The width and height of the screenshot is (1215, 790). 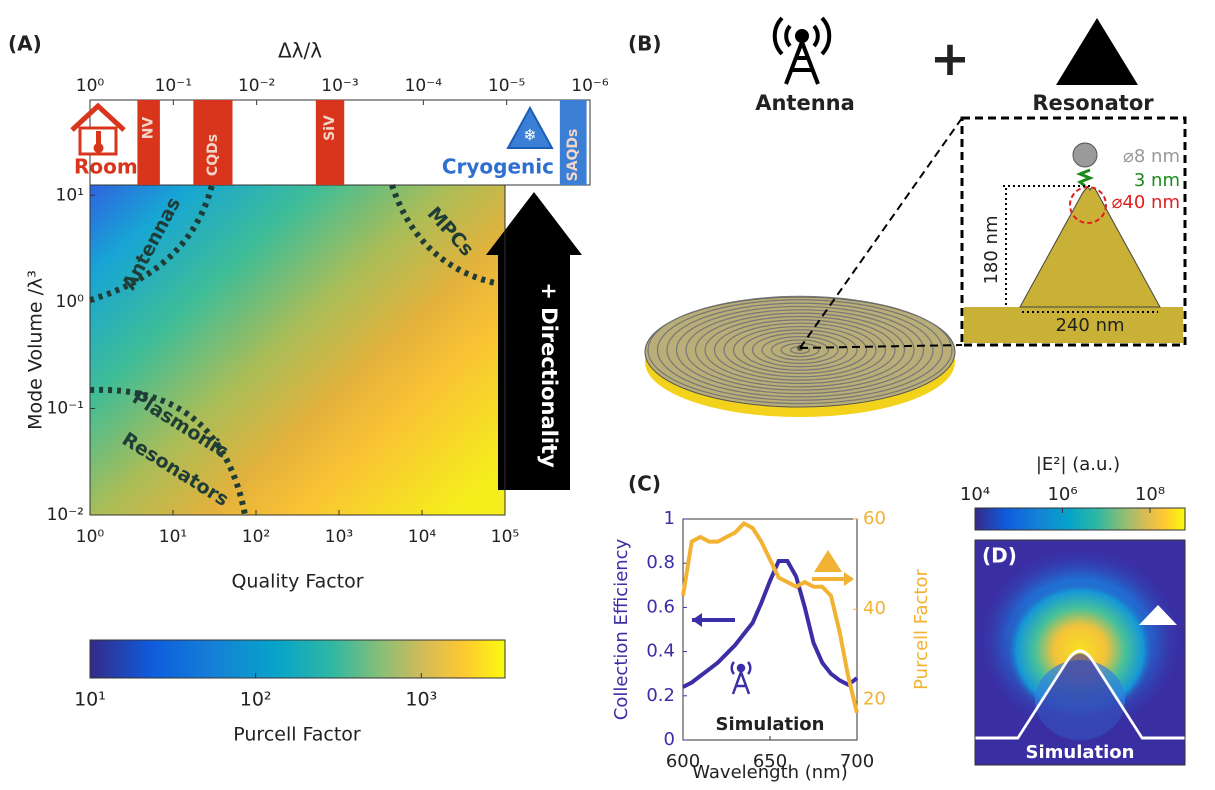 What do you see at coordinates (1093, 103) in the screenshot?
I see `icon-label: Resonator` at bounding box center [1093, 103].